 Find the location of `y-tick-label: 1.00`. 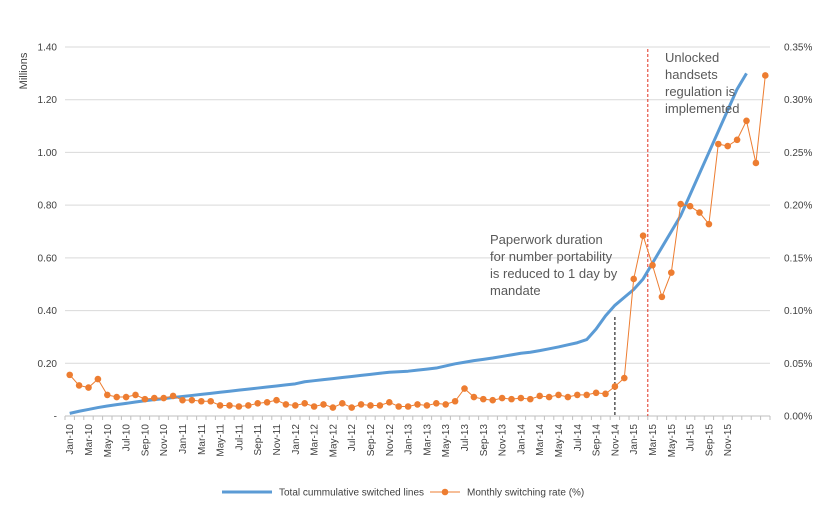

y-tick-label: 1.00 is located at coordinates (48, 153).